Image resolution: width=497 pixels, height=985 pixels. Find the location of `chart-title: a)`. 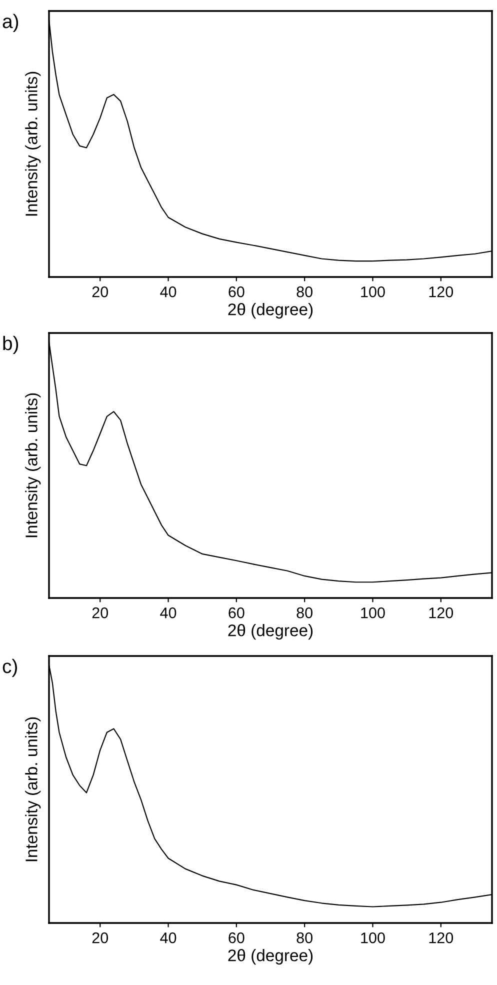

chart-title: a) is located at coordinates (10, 23).